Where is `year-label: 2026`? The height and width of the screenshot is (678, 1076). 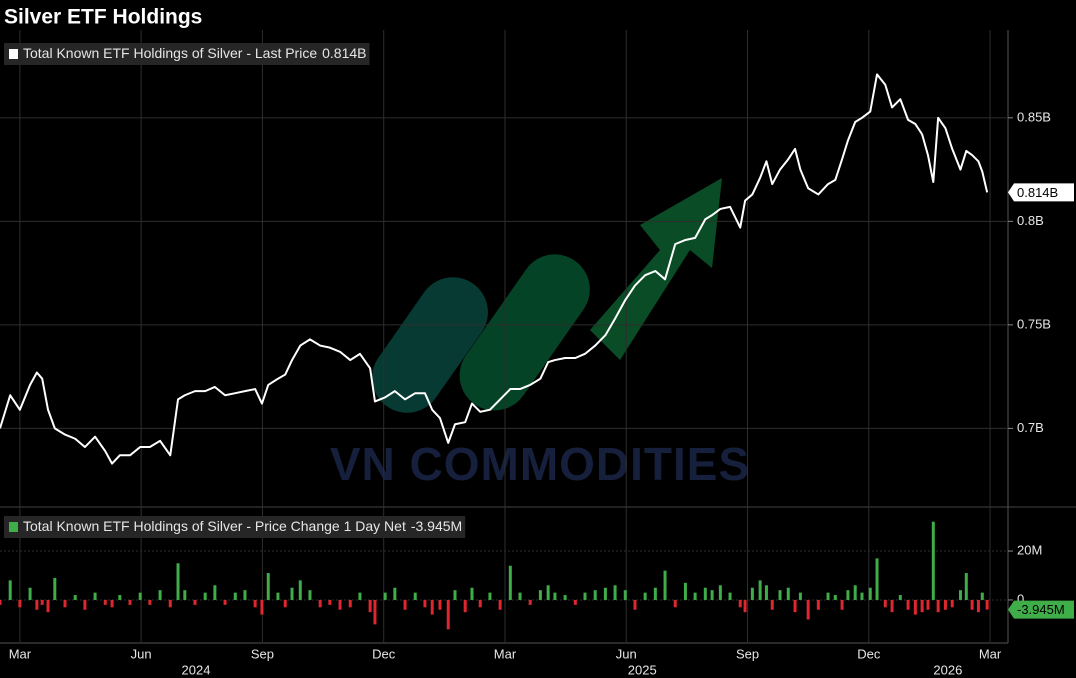 year-label: 2026 is located at coordinates (947, 669).